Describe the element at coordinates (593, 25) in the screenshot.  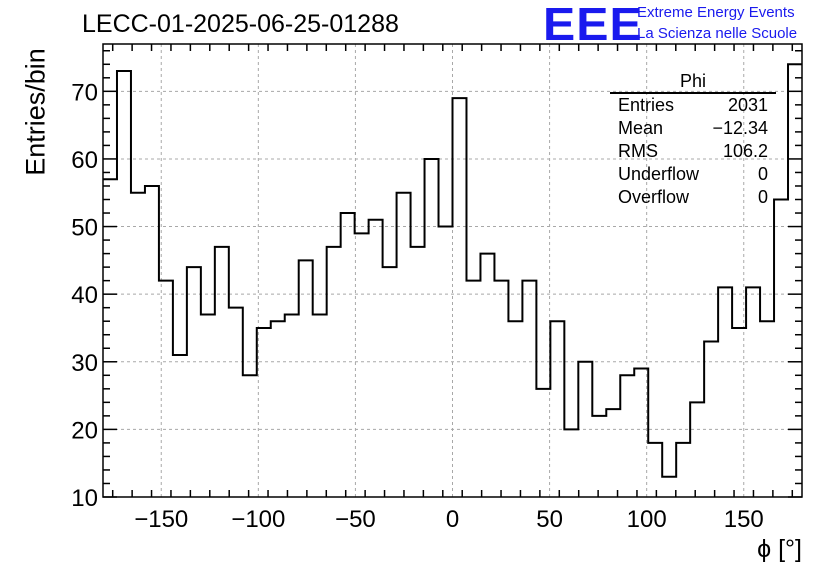
I see `eee-logo: EEE` at that location.